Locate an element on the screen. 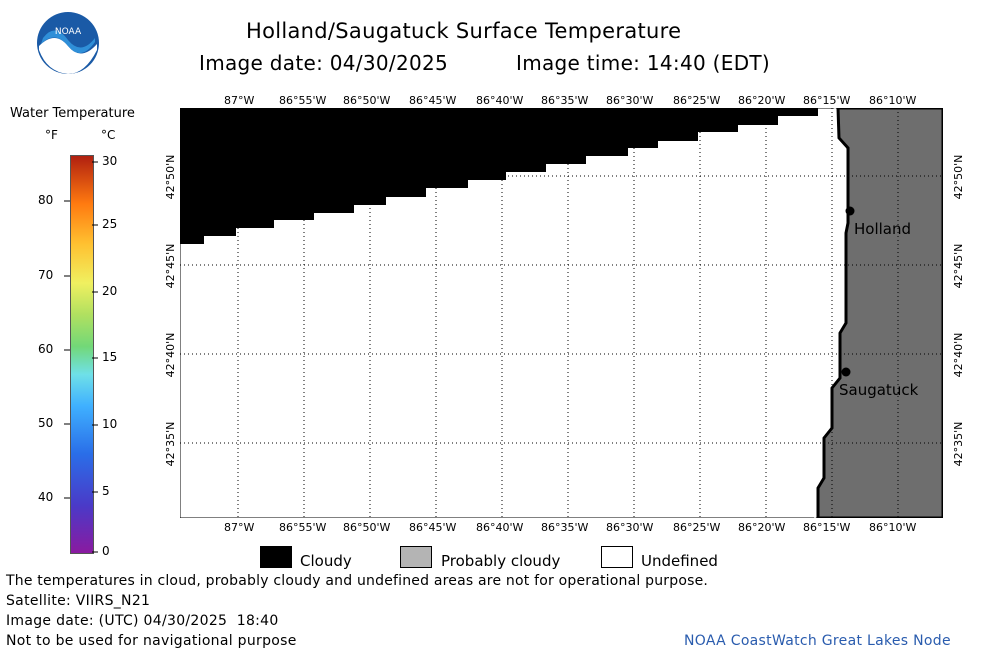  f-tick: 50 is located at coordinates (46, 423).